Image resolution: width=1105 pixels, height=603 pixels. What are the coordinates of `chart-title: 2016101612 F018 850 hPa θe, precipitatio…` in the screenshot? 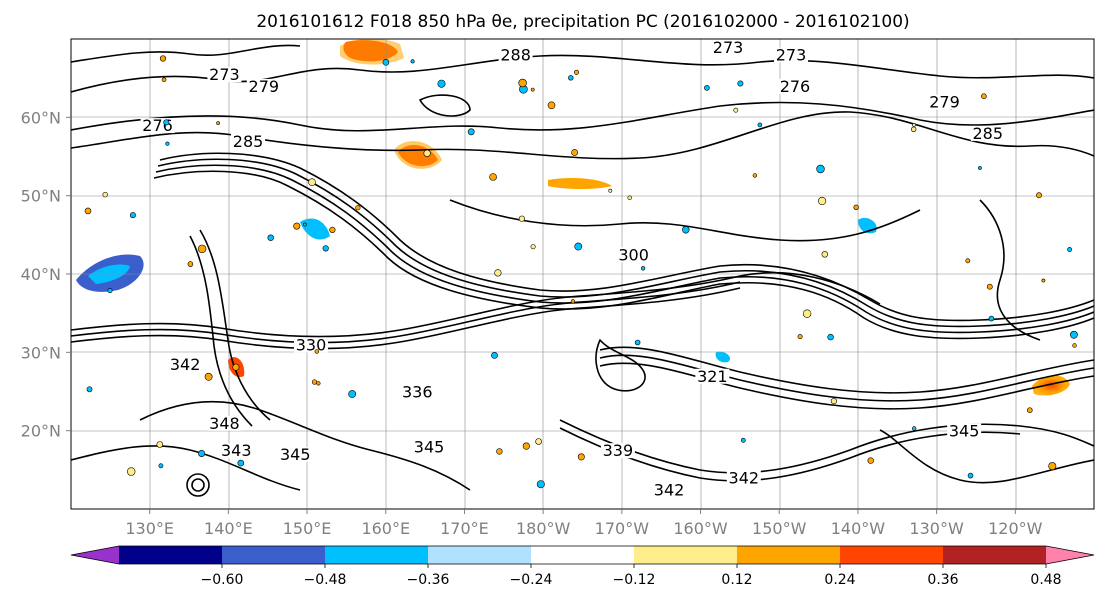 It's located at (582, 22).